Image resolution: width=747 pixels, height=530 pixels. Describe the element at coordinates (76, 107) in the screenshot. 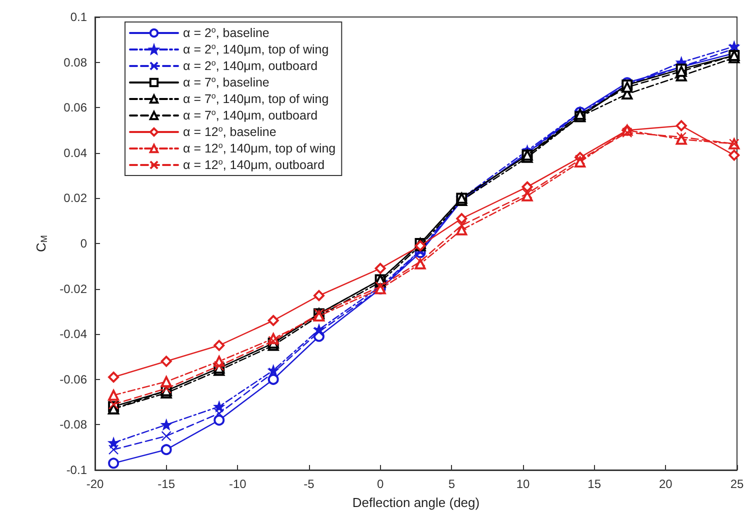

I see `y-tick-label: 0.06` at that location.